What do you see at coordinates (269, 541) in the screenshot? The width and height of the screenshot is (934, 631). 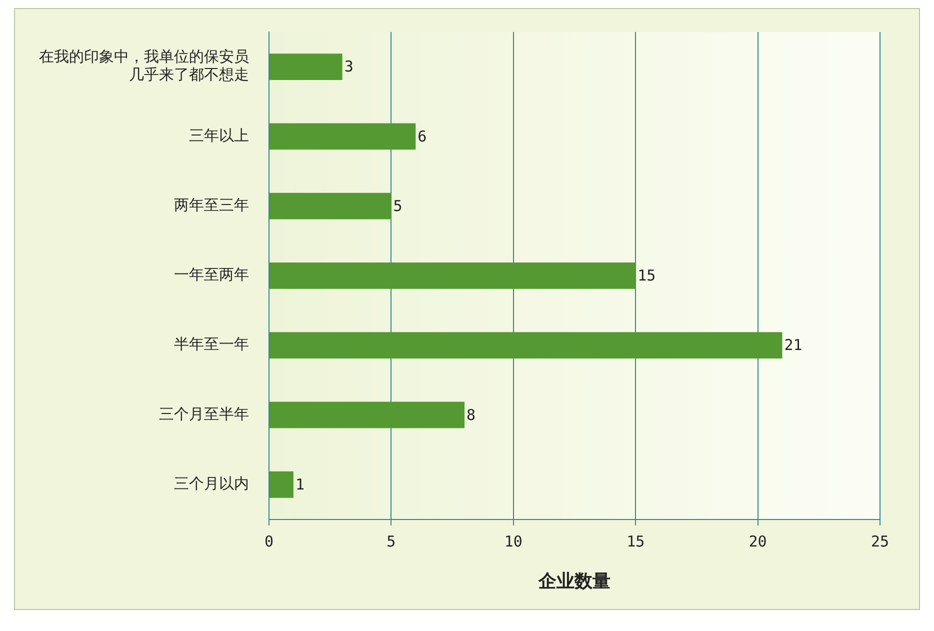 I see `x-tick-label: 0` at bounding box center [269, 541].